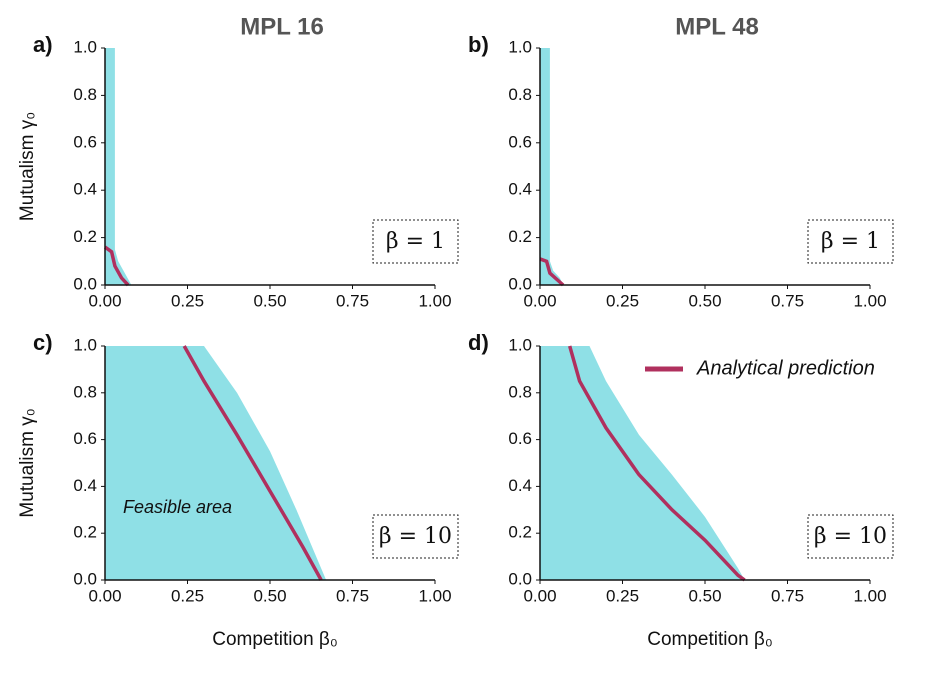 This screenshot has width=925, height=673. What do you see at coordinates (478, 342) in the screenshot?
I see `panel-label: d)` at bounding box center [478, 342].